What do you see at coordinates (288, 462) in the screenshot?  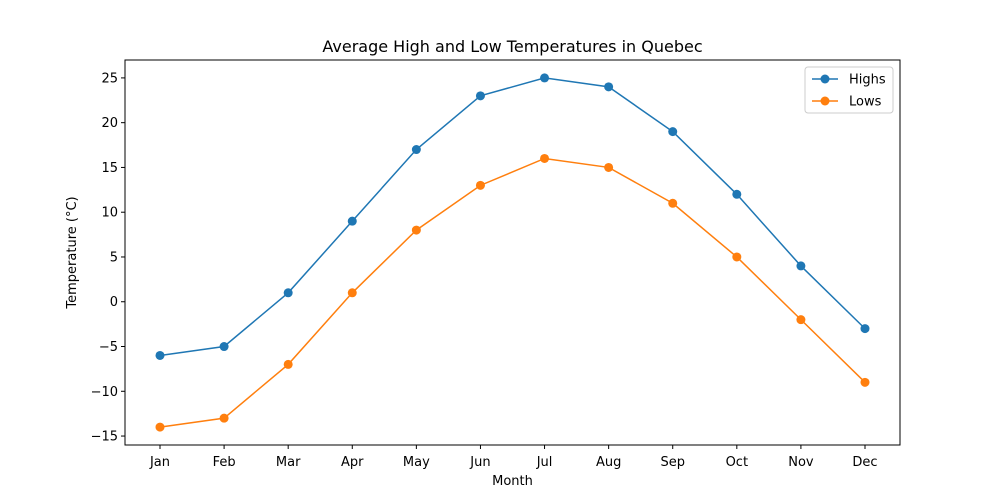 I see `x-tick-label: Mar` at bounding box center [288, 462].